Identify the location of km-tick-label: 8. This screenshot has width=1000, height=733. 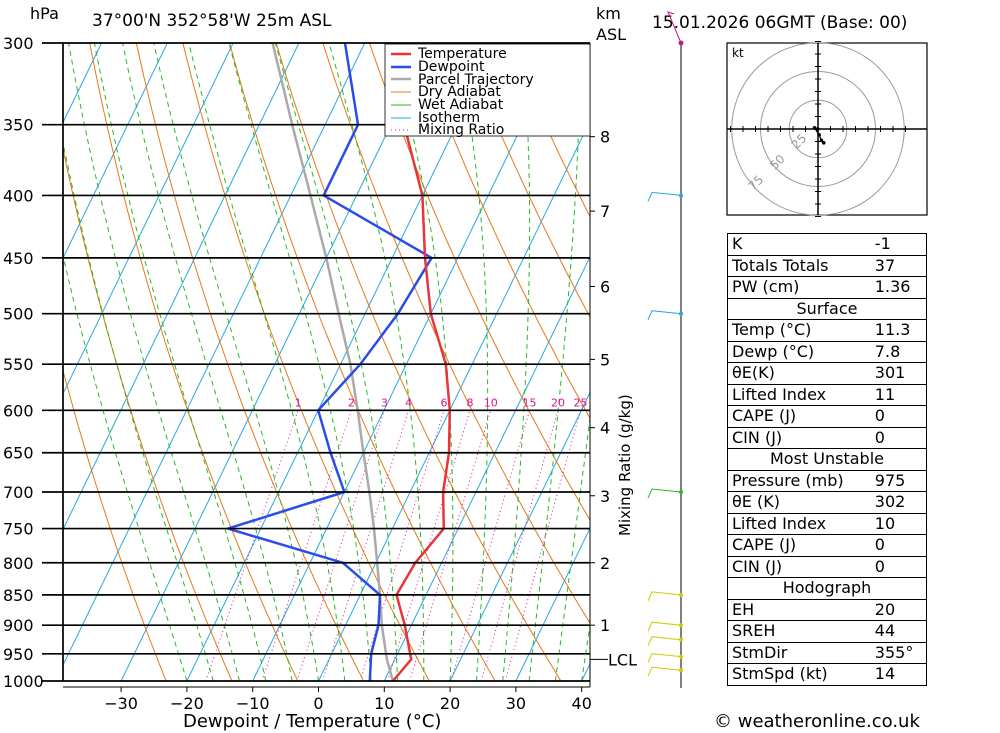
(605, 137).